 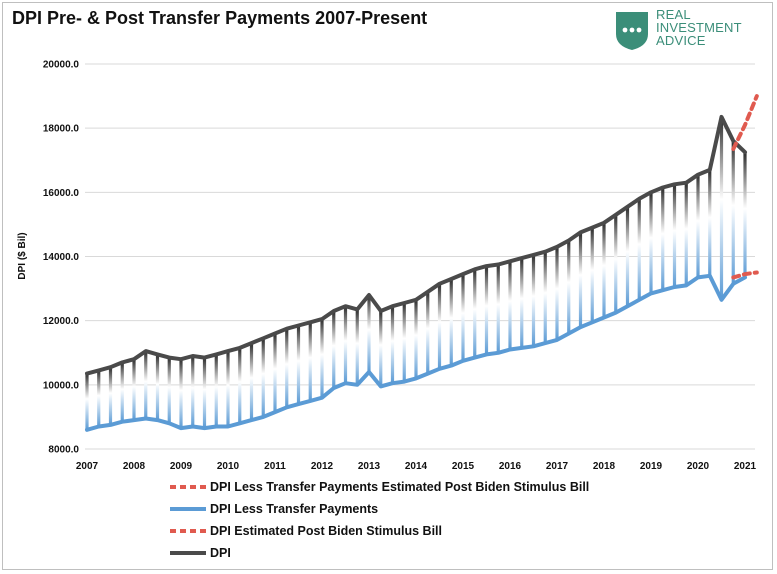 What do you see at coordinates (228, 466) in the screenshot?
I see `x-tick-label: 2010` at bounding box center [228, 466].